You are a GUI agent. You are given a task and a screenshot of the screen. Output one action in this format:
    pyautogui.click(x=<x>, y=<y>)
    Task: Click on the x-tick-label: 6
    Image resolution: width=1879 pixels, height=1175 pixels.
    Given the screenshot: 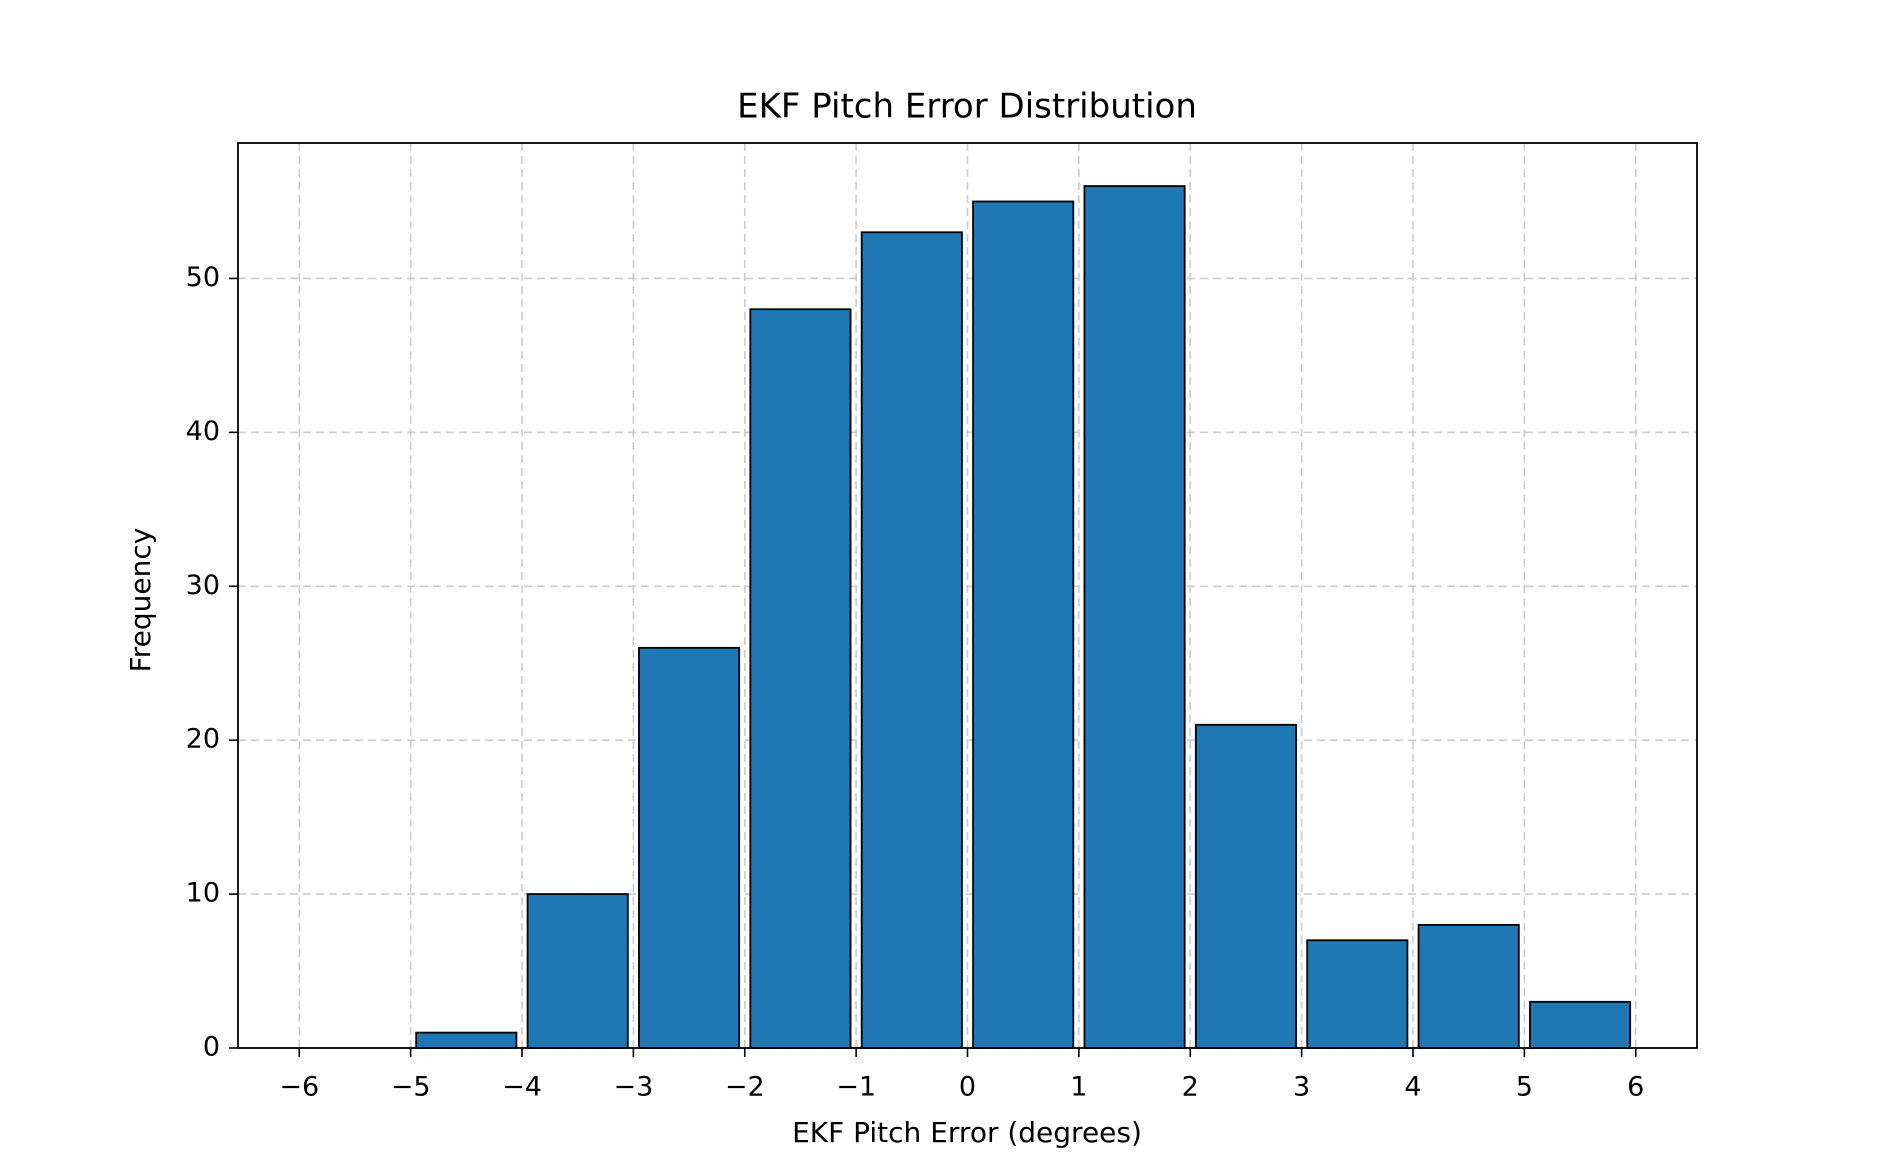 What is the action you would take?
    pyautogui.click(x=1635, y=1087)
    